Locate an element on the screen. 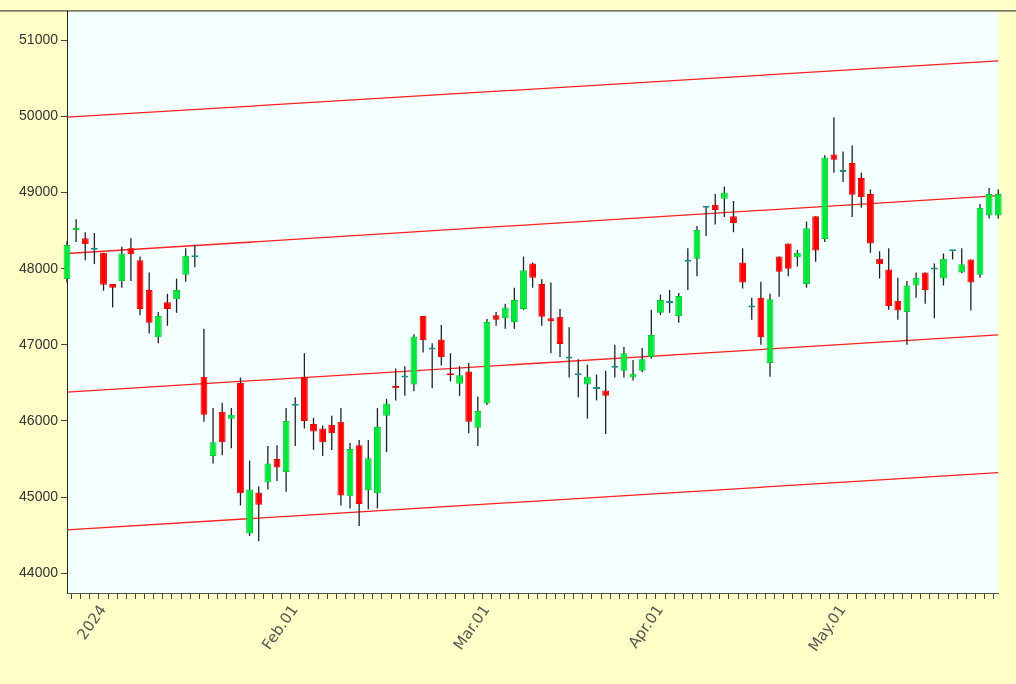  y-tick-label: 51000 is located at coordinates (39, 39).